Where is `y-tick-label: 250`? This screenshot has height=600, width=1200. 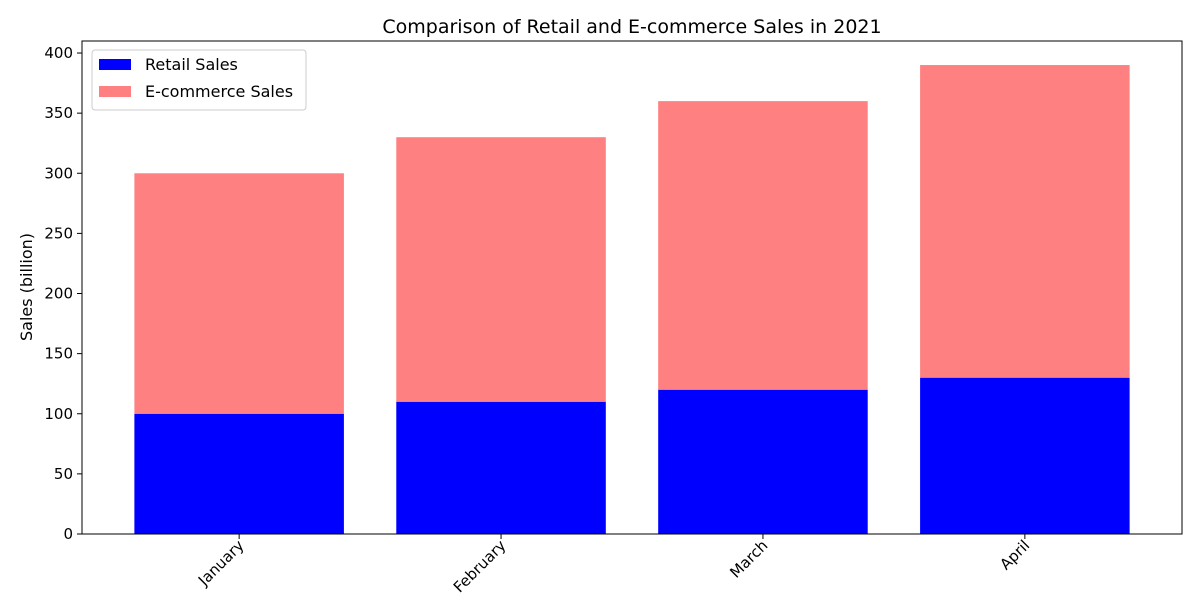
y-tick-label: 250 is located at coordinates (58, 233).